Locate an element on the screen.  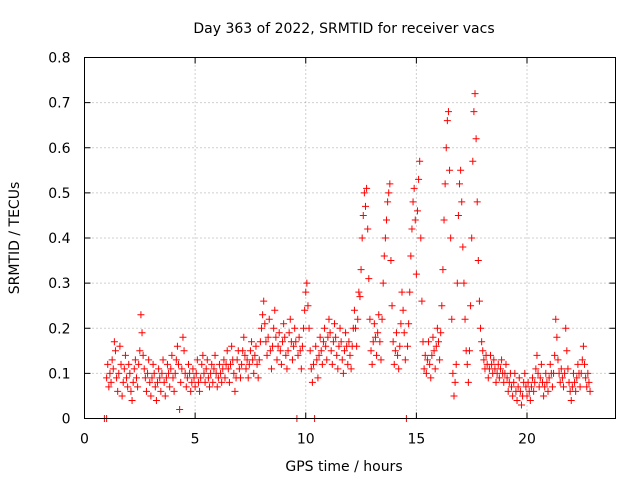
y-tick-label: 0.3 is located at coordinates (59, 284).